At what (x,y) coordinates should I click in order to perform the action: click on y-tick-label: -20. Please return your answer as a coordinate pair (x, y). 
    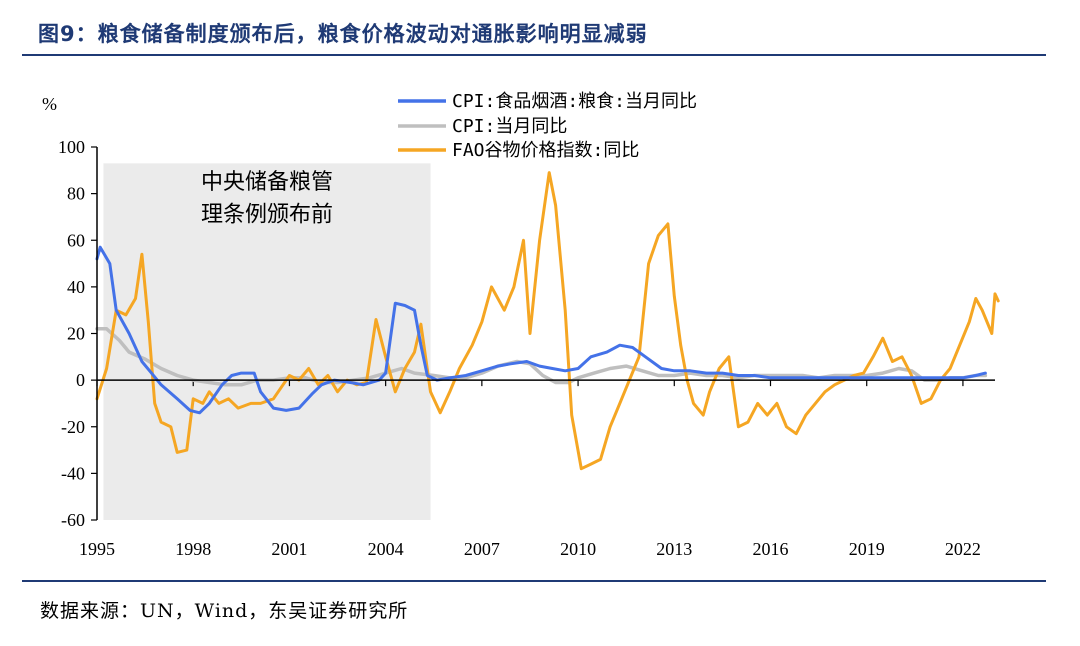
    Looking at the image, I should click on (73, 427).